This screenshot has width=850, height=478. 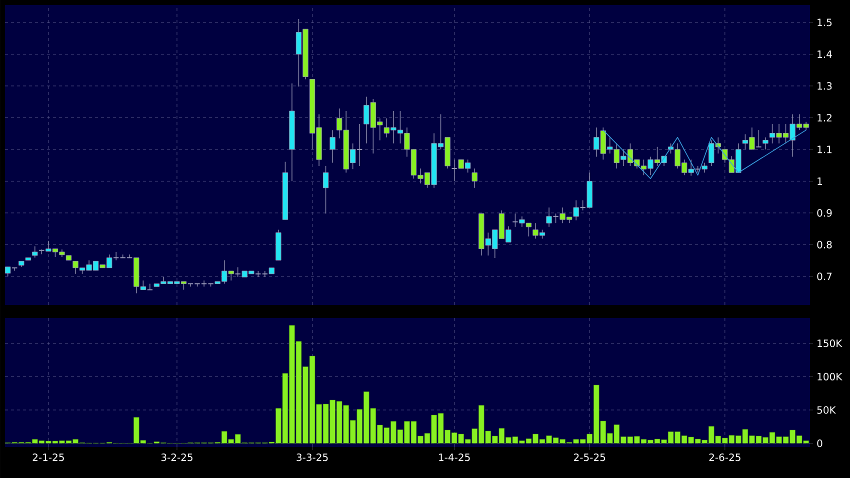 What do you see at coordinates (830, 376) in the screenshot?
I see `y-tick-label: 100K` at bounding box center [830, 376].